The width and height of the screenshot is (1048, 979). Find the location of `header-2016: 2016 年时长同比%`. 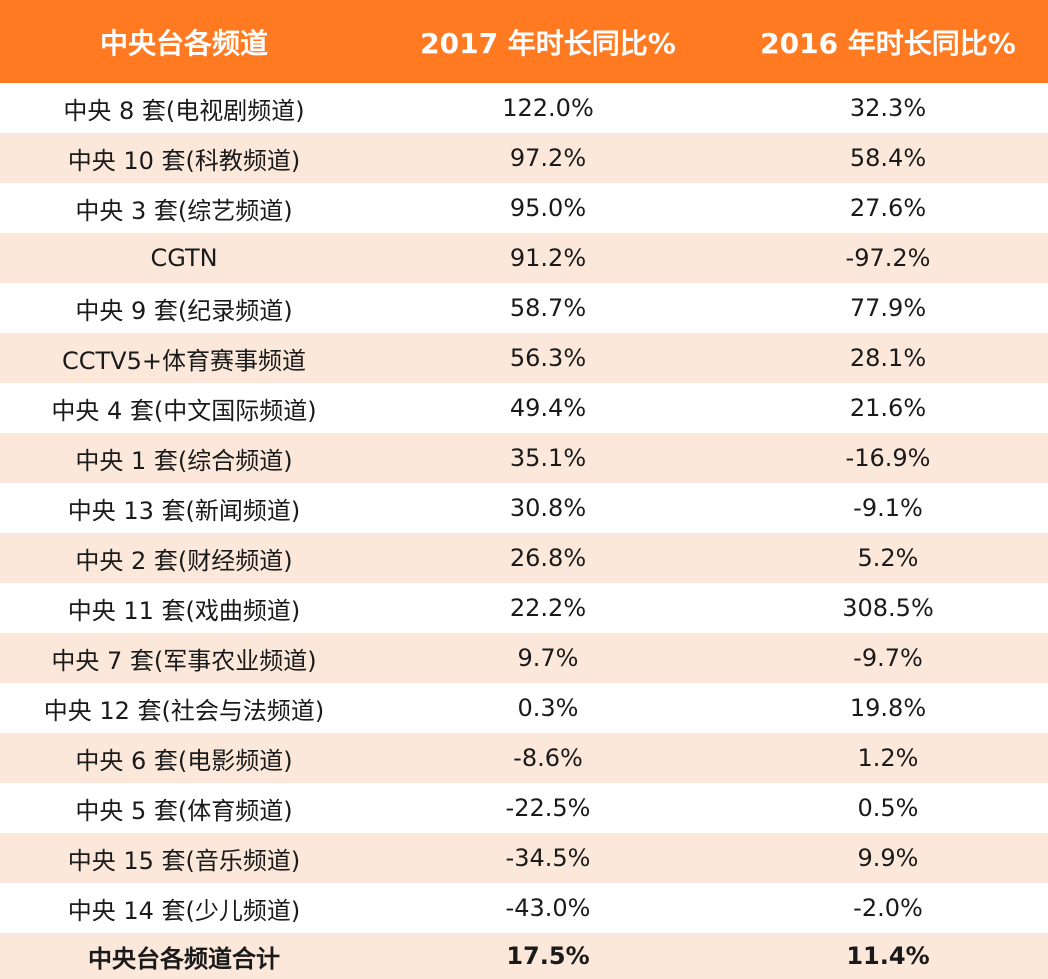

header-2016: 2016 年时长同比% is located at coordinates (888, 41).